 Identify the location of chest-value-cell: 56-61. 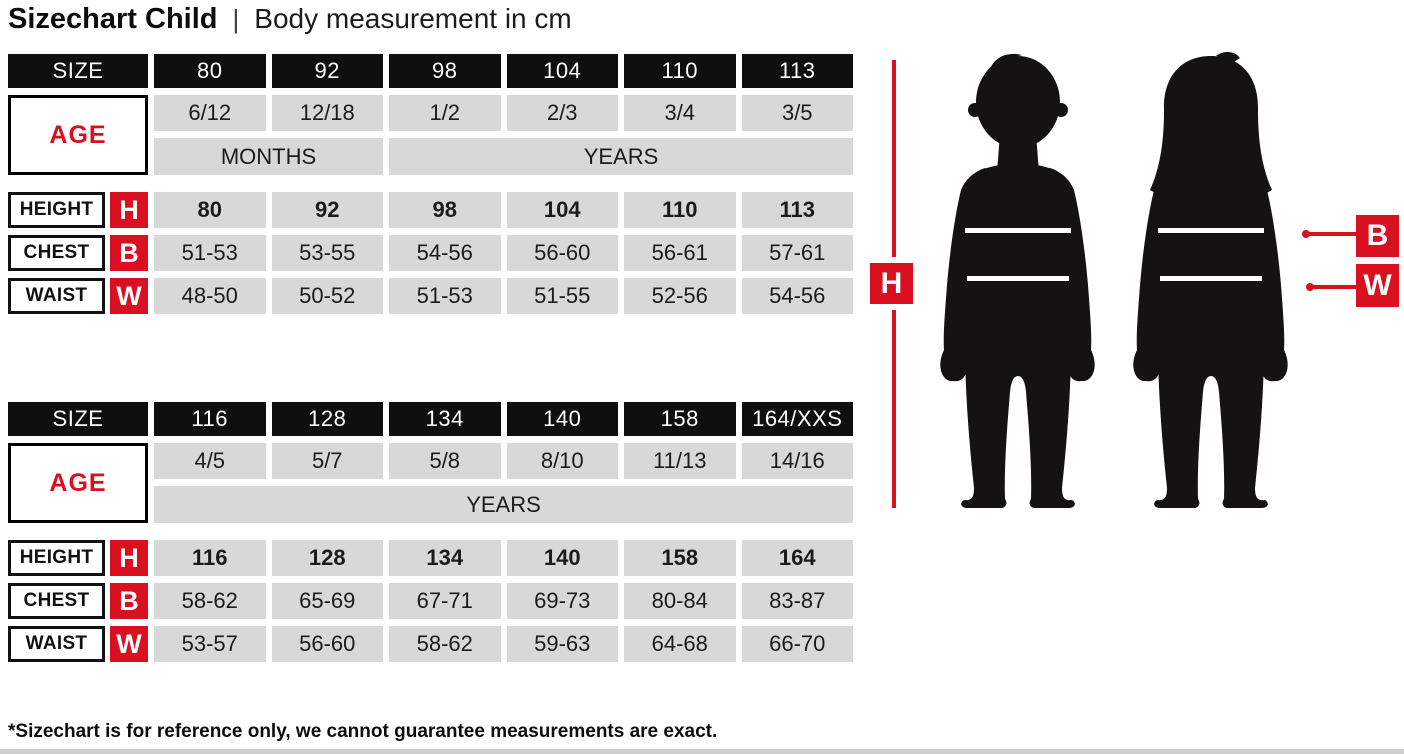
(680, 253).